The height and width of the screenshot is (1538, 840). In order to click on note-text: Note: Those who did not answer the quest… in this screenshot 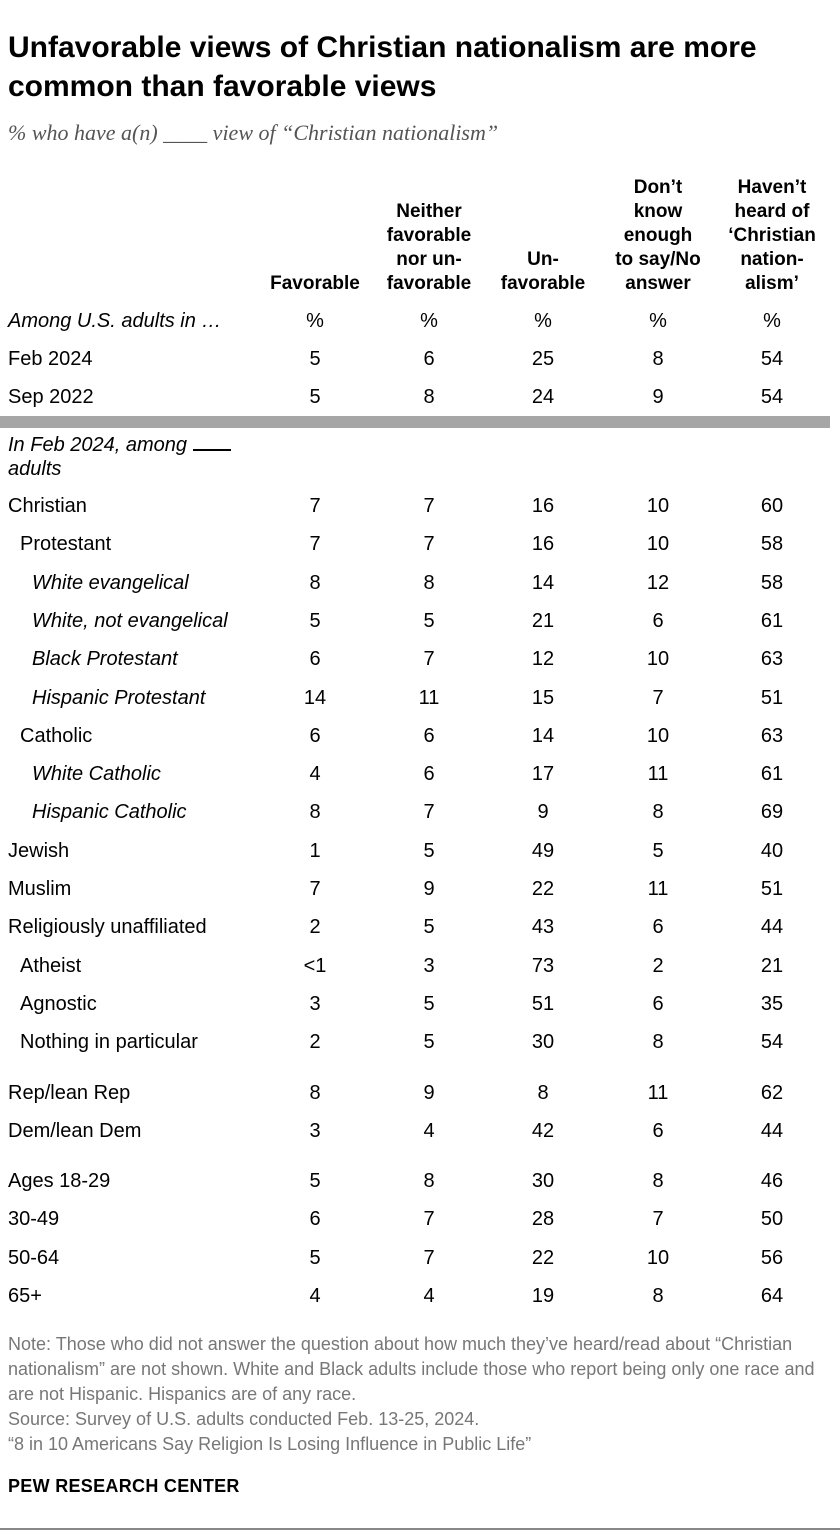, I will do `click(411, 1369)`.